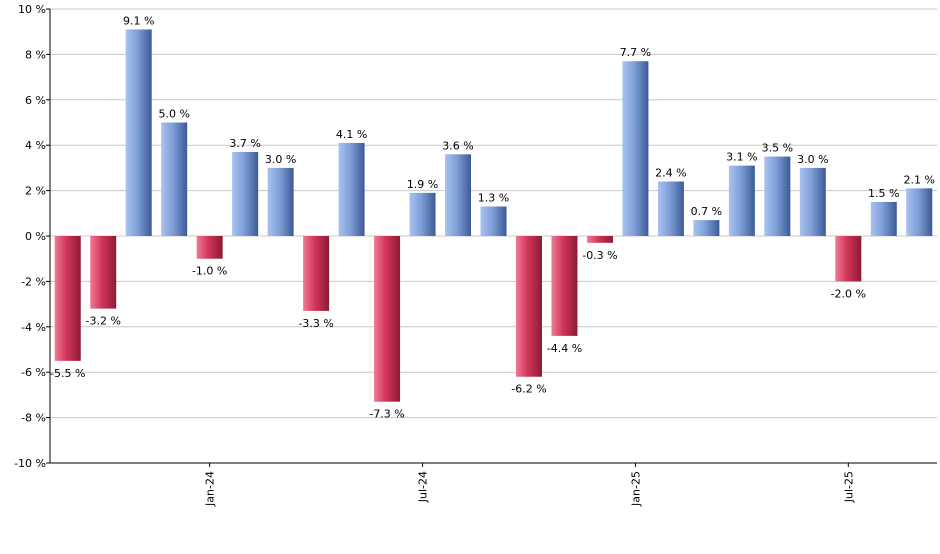 The width and height of the screenshot is (940, 554). I want to click on data-label: 2.1 %, so click(919, 179).